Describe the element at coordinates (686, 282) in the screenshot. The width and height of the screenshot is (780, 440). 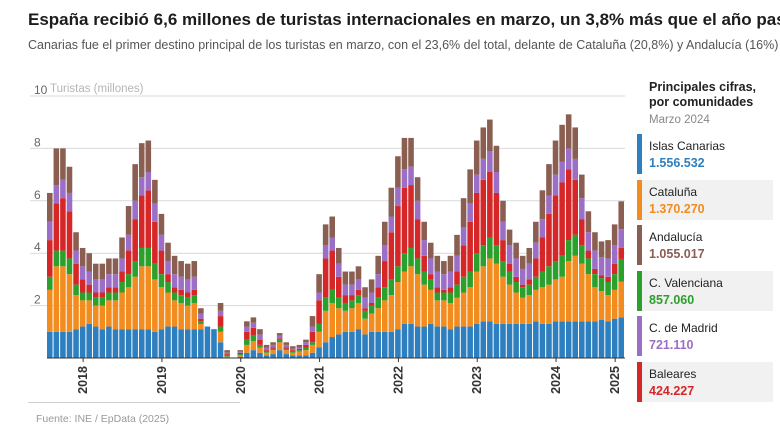
I see `region-name: C. Valenciana` at that location.